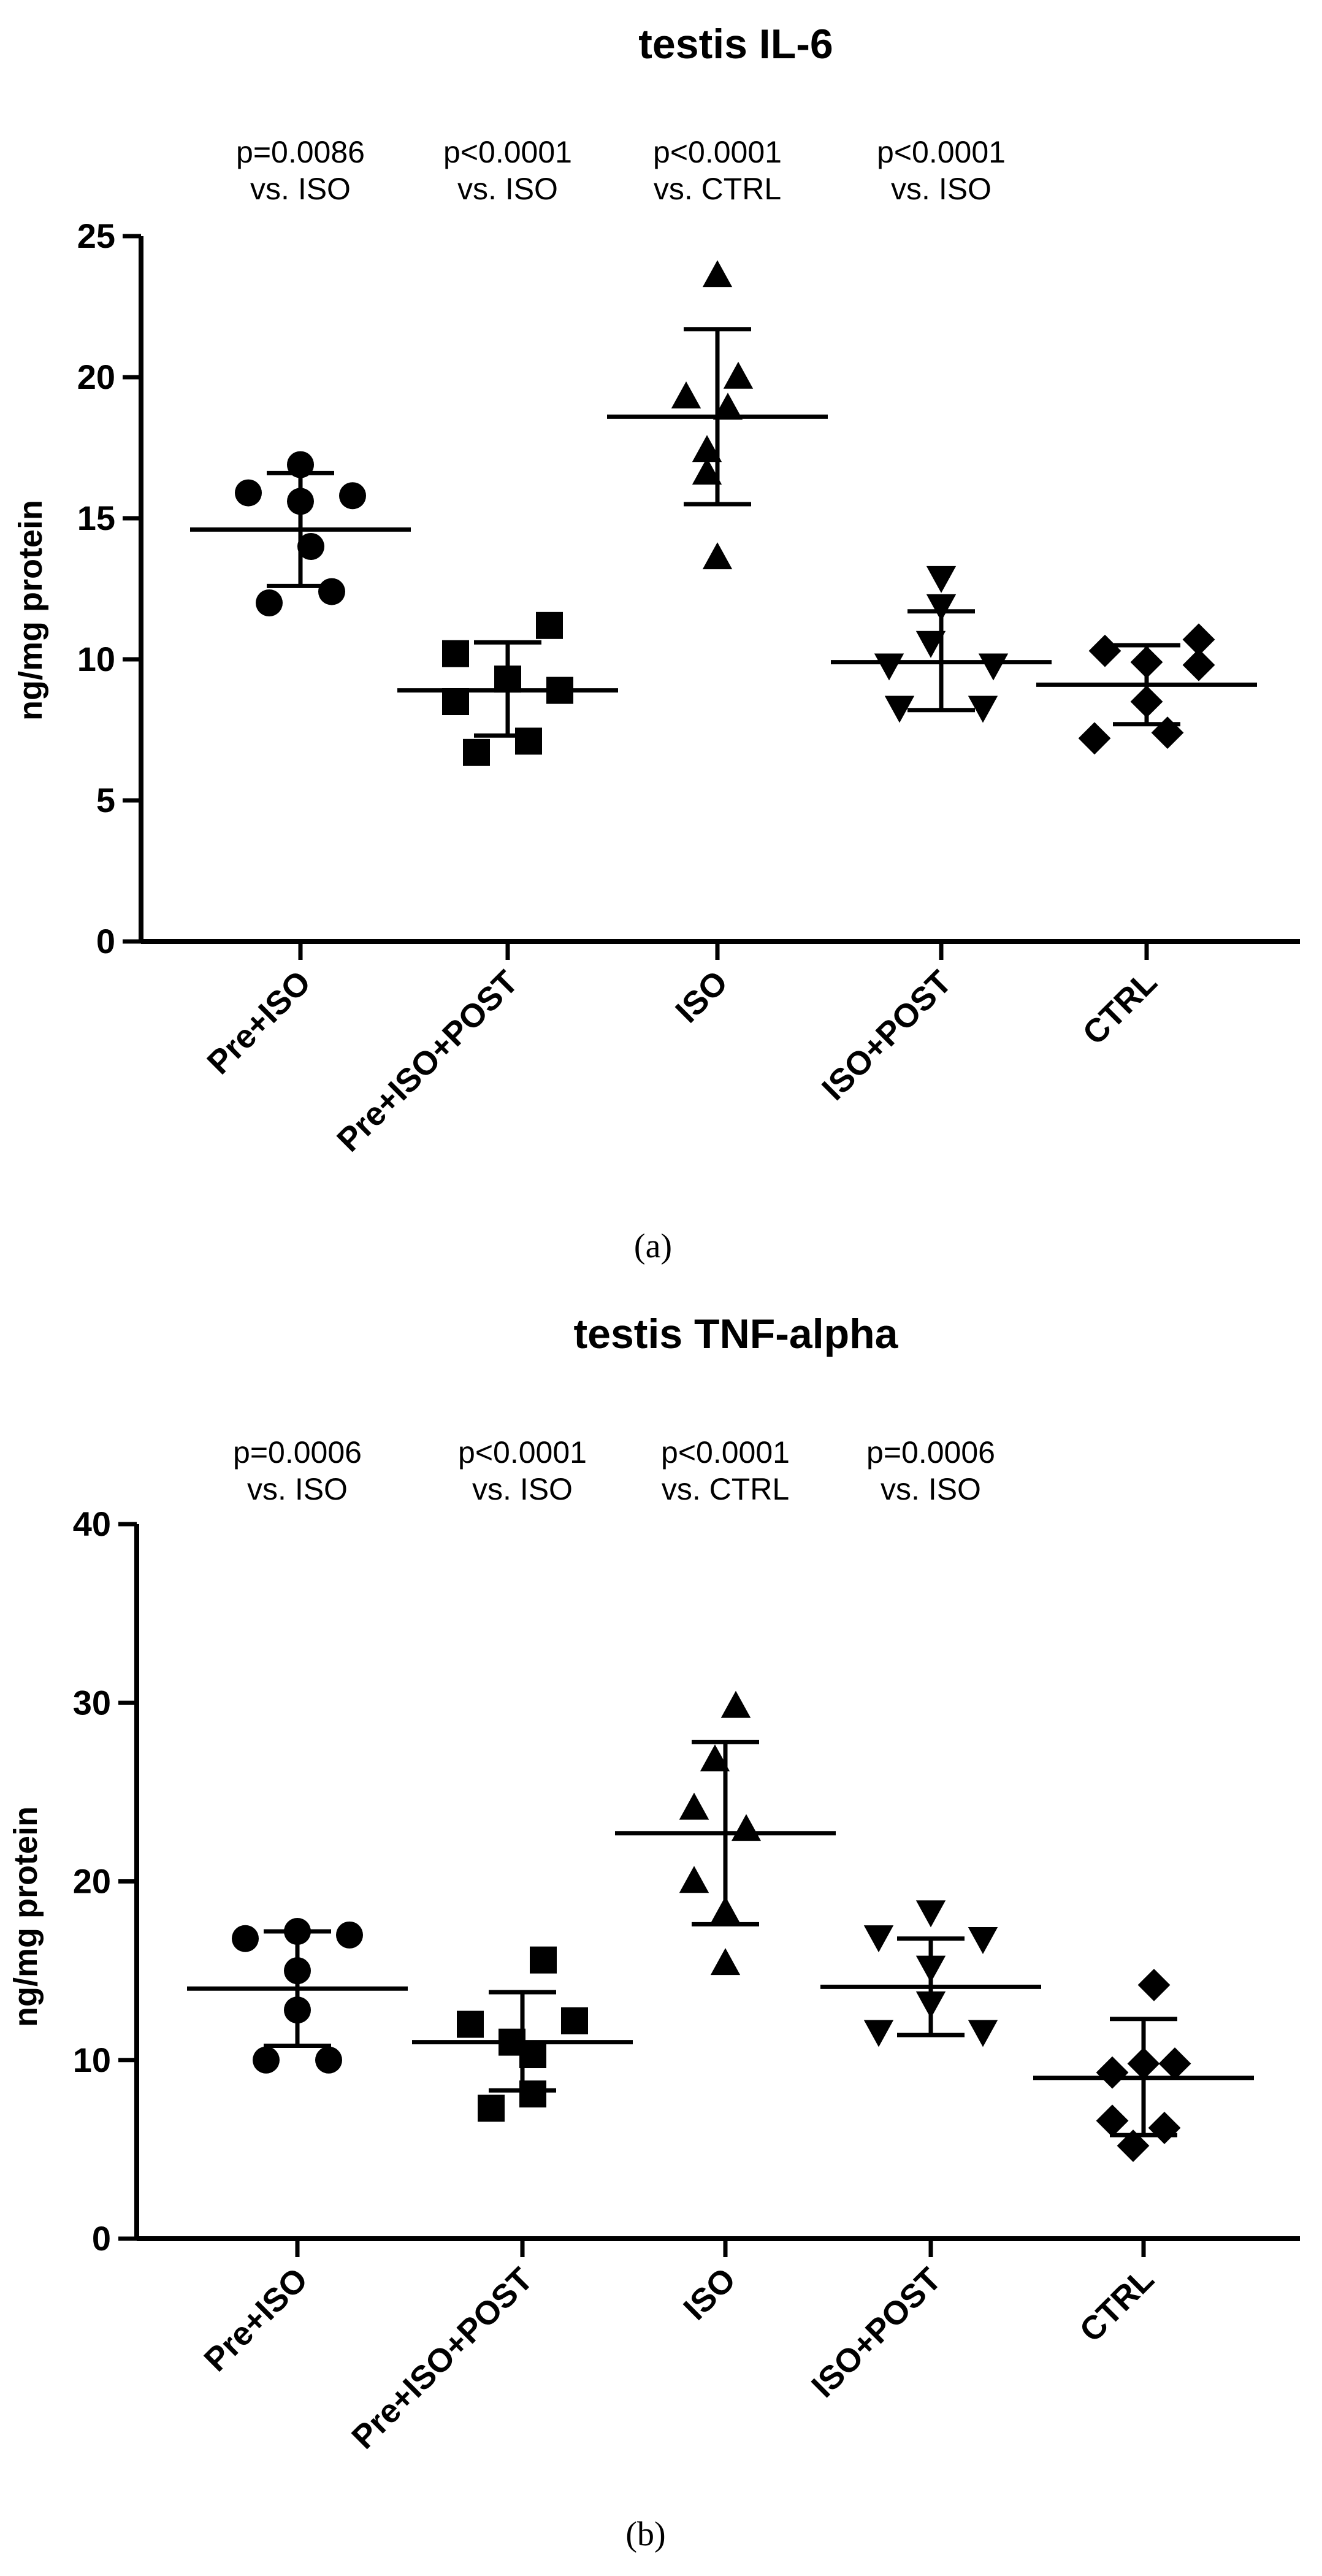 This screenshot has height=2576, width=1322. I want to click on p-value-line2: vs. CTRL, so click(717, 189).